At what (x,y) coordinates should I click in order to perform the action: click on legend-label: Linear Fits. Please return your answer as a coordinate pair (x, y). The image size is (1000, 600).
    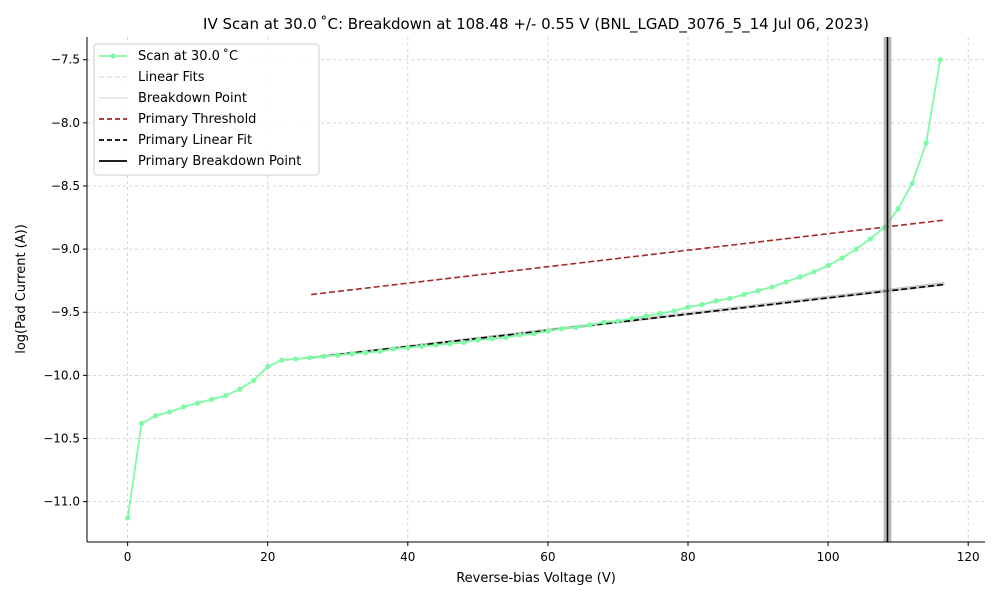
    Looking at the image, I should click on (171, 77).